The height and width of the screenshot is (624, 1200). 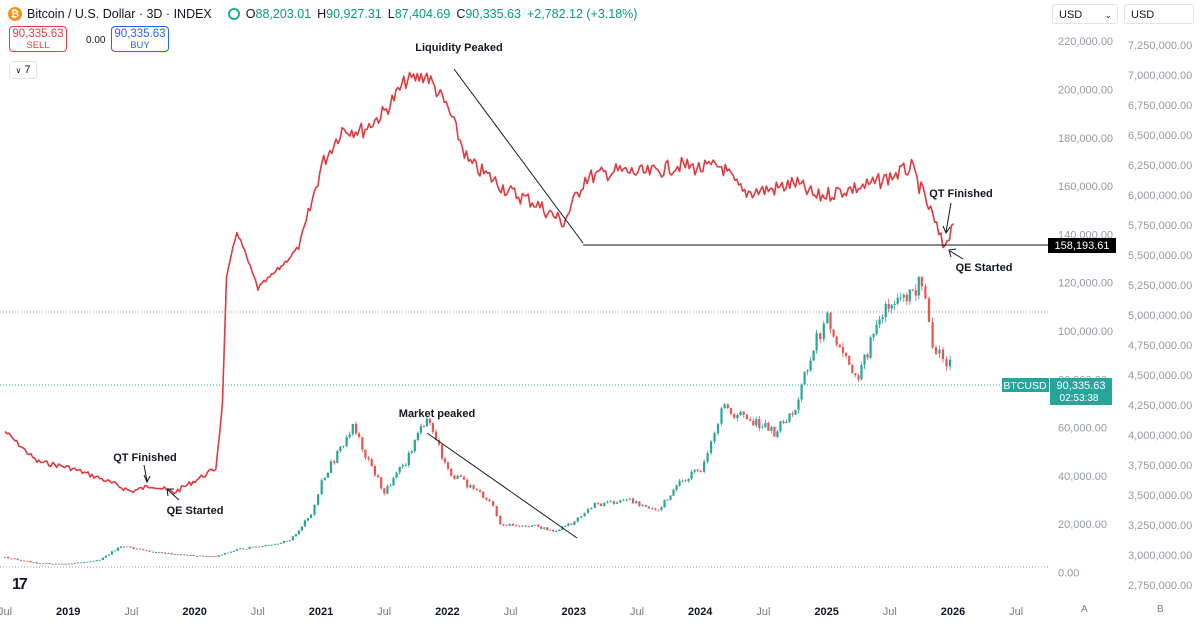 What do you see at coordinates (1085, 14) in the screenshot?
I see `currency-select-left: USD ⌄` at bounding box center [1085, 14].